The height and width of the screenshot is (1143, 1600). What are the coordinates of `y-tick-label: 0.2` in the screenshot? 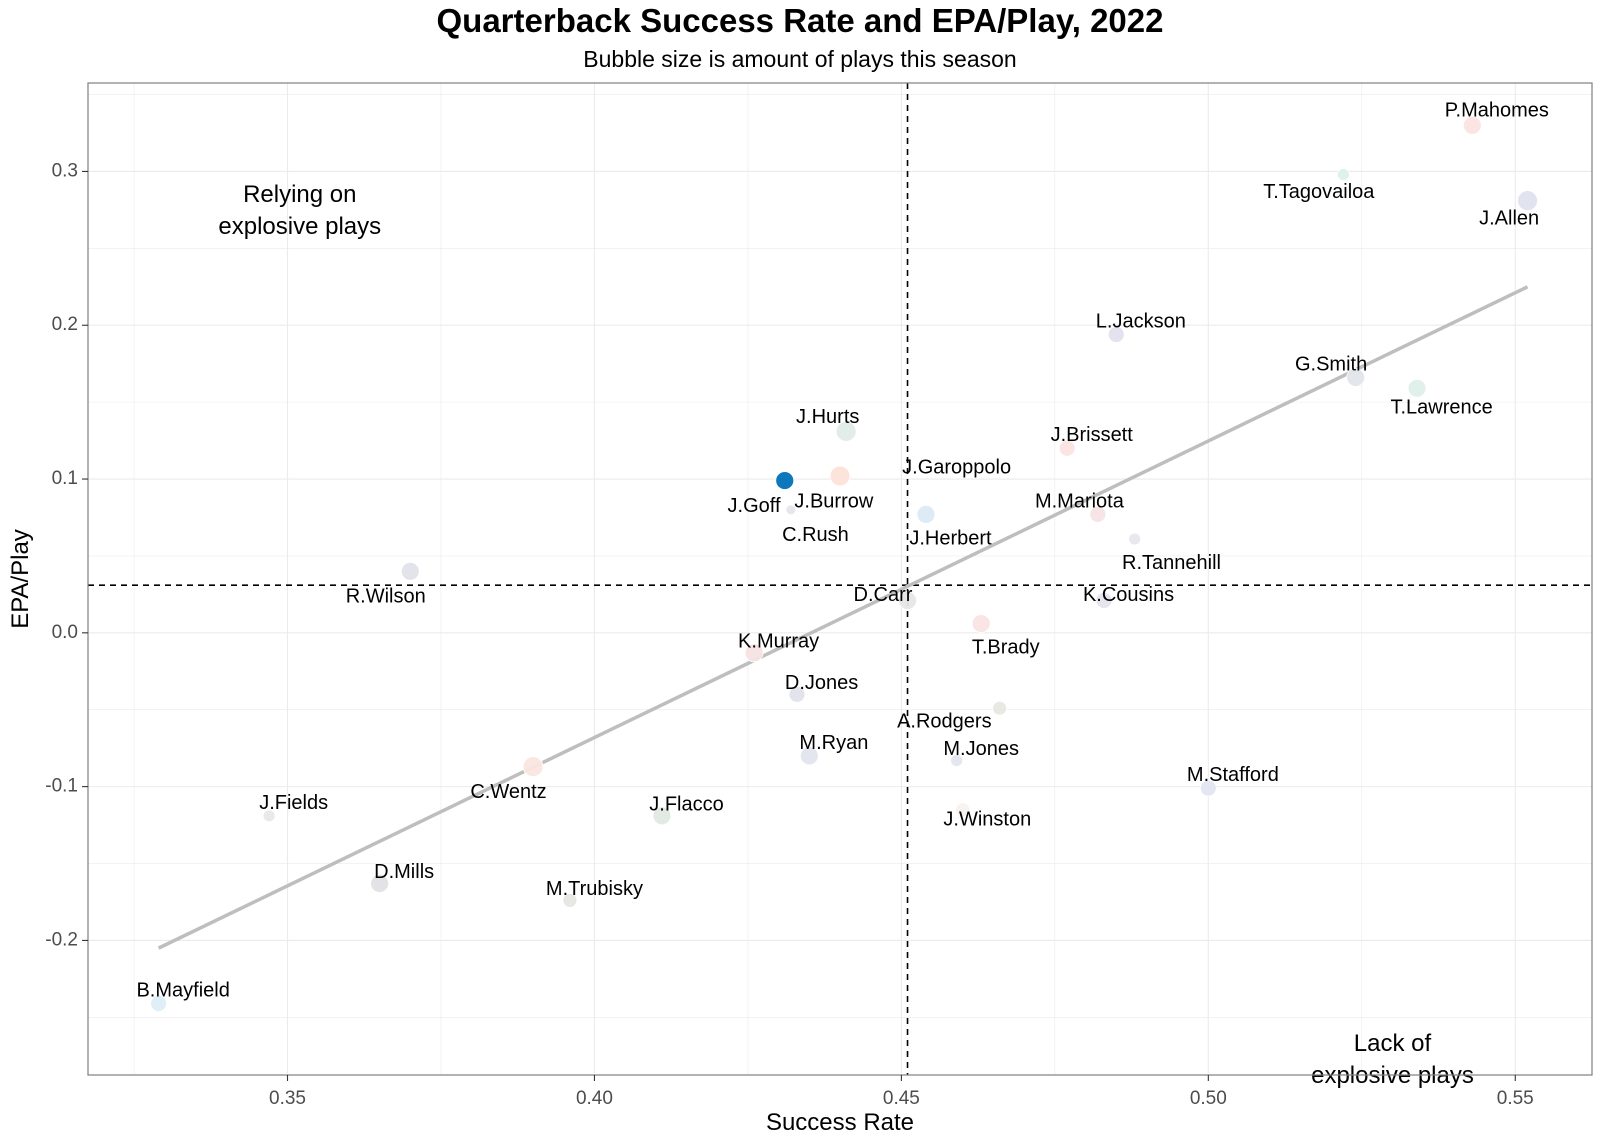 It's located at (65, 324).